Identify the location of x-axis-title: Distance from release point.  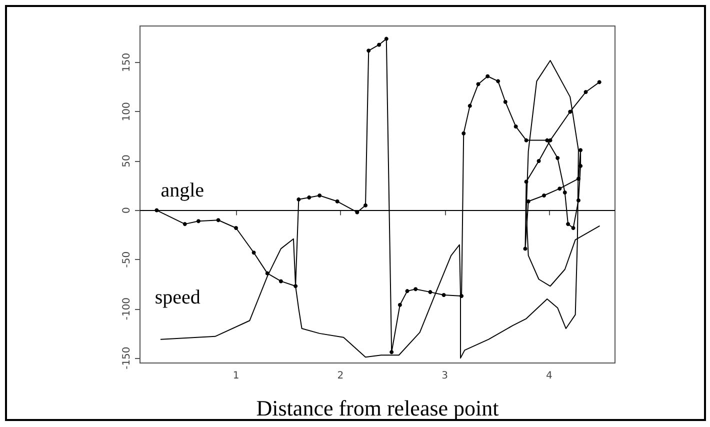
(377, 408).